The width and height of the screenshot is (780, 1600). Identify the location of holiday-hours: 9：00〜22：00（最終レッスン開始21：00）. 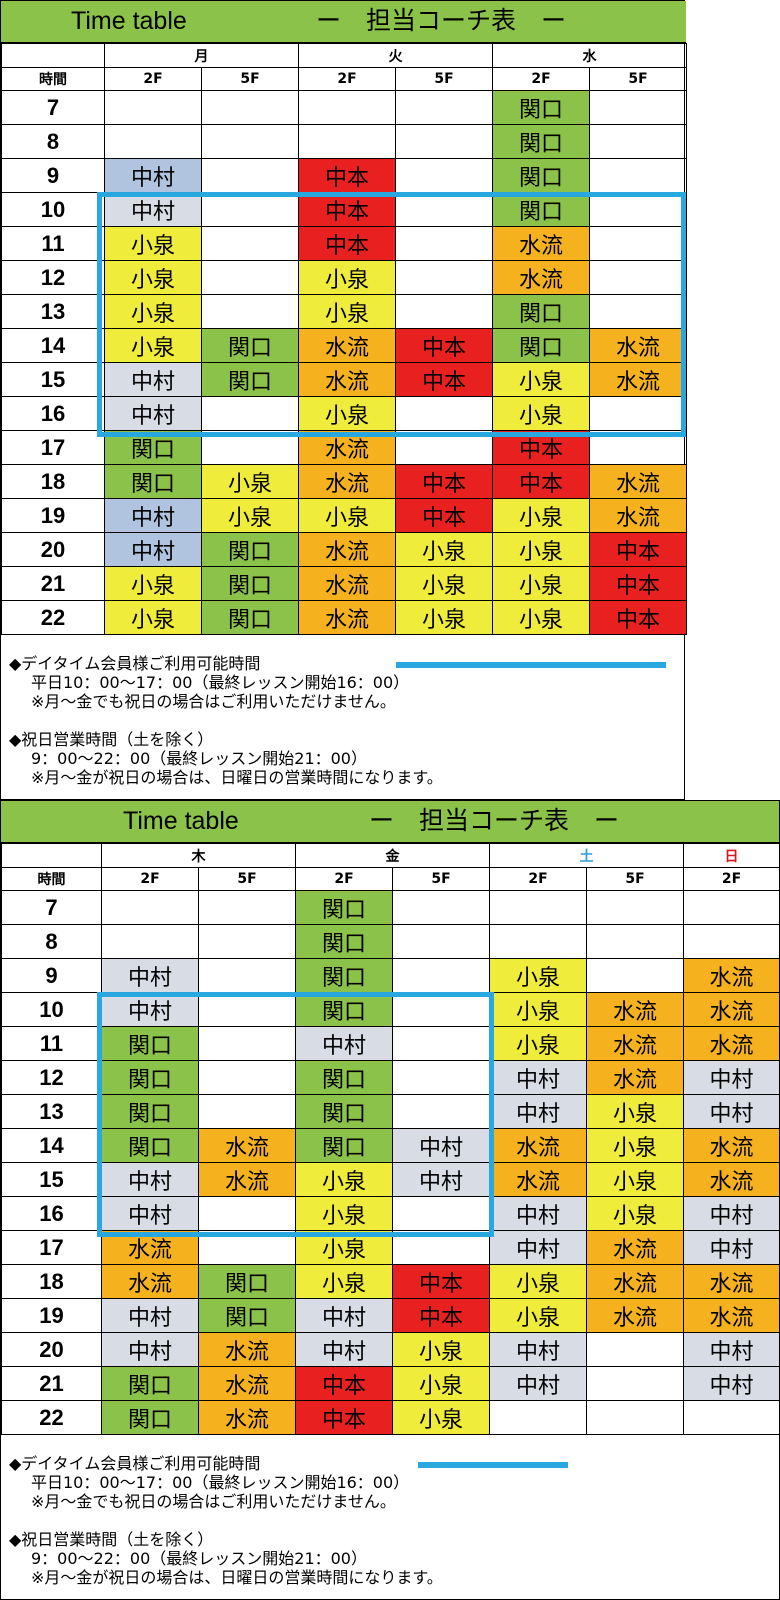
(199, 758).